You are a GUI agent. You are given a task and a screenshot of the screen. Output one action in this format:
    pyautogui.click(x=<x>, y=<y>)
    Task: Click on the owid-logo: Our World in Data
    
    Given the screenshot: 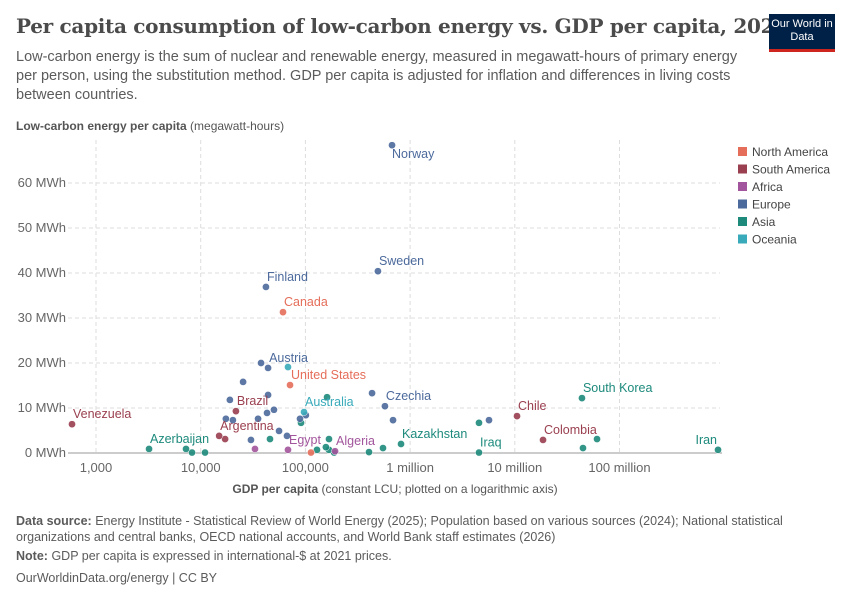 What is the action you would take?
    pyautogui.click(x=802, y=33)
    